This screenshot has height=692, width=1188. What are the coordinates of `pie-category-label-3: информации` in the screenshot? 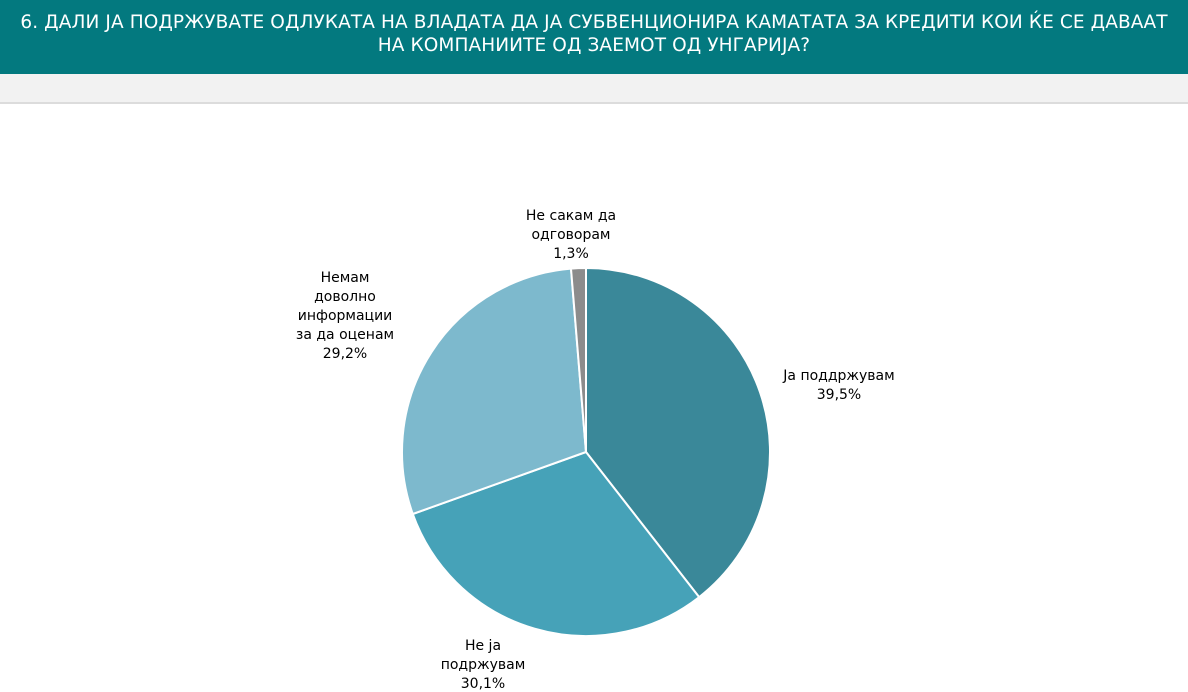 It's located at (345, 316).